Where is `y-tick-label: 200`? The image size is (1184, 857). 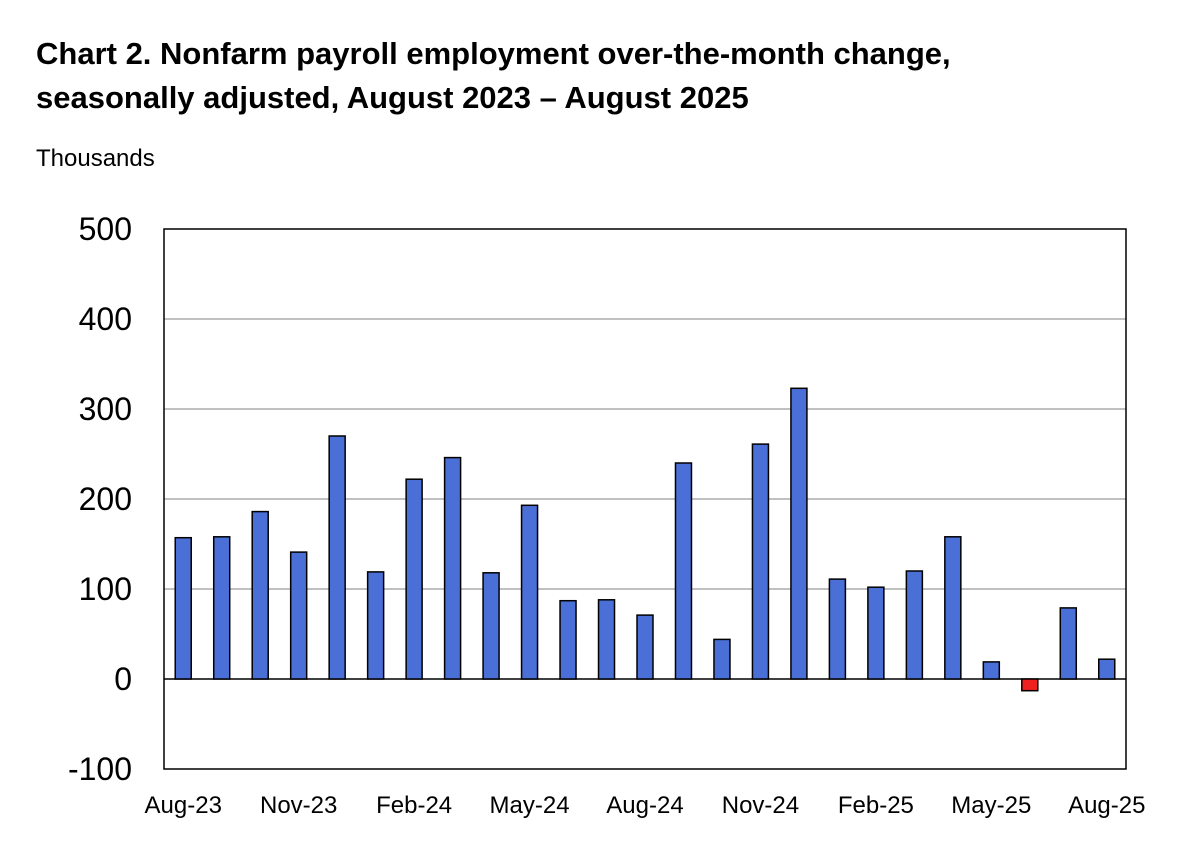
y-tick-label: 200 is located at coordinates (105, 499).